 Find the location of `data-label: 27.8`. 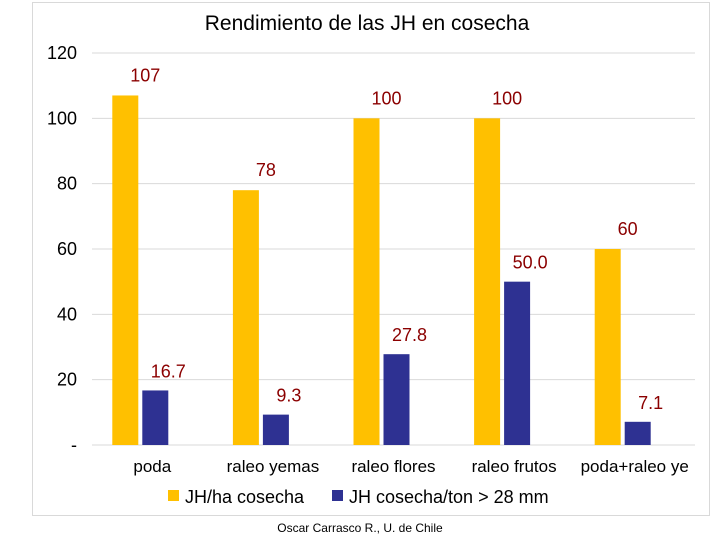

data-label: 27.8 is located at coordinates (409, 335).